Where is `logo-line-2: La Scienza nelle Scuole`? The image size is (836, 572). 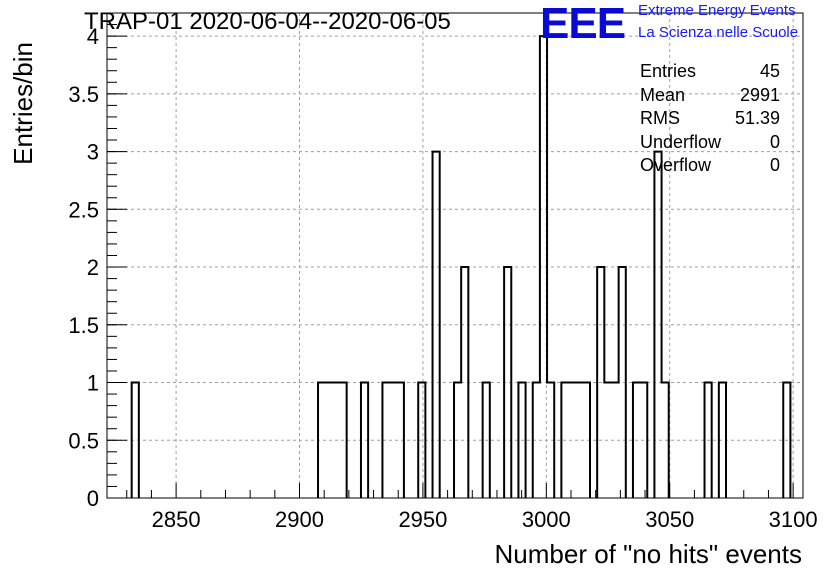 logo-line-2: La Scienza nelle Scuole is located at coordinates (718, 32).